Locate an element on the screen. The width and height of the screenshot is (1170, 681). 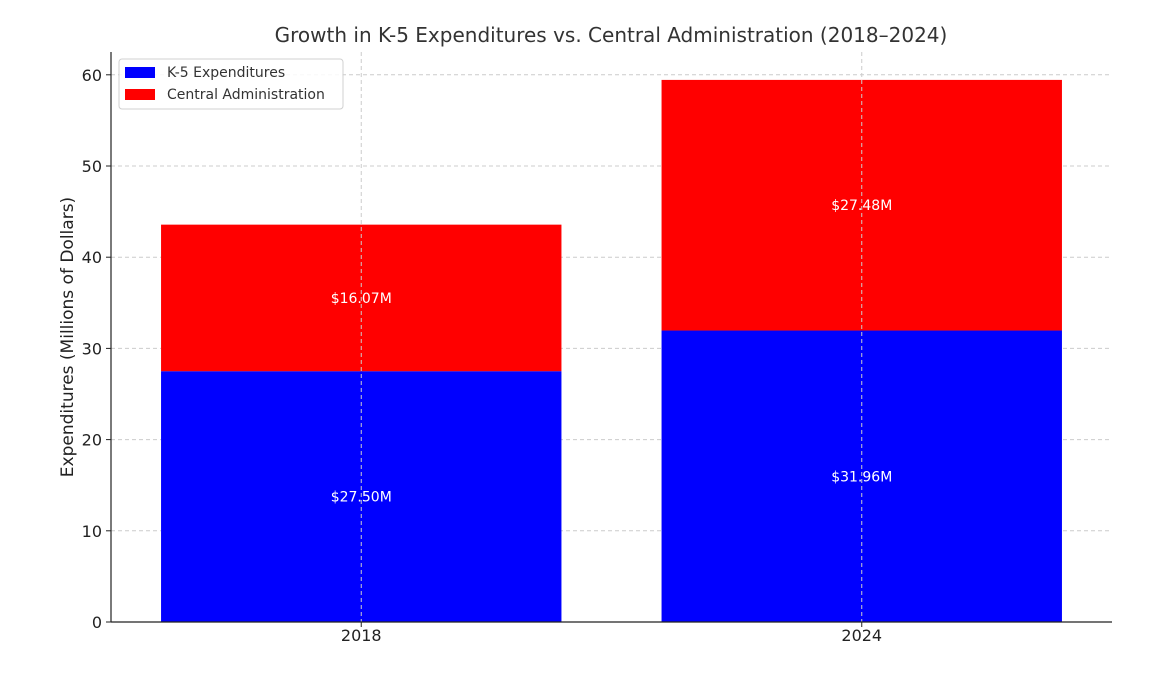
legend-label: K-5 Expenditures is located at coordinates (226, 73).